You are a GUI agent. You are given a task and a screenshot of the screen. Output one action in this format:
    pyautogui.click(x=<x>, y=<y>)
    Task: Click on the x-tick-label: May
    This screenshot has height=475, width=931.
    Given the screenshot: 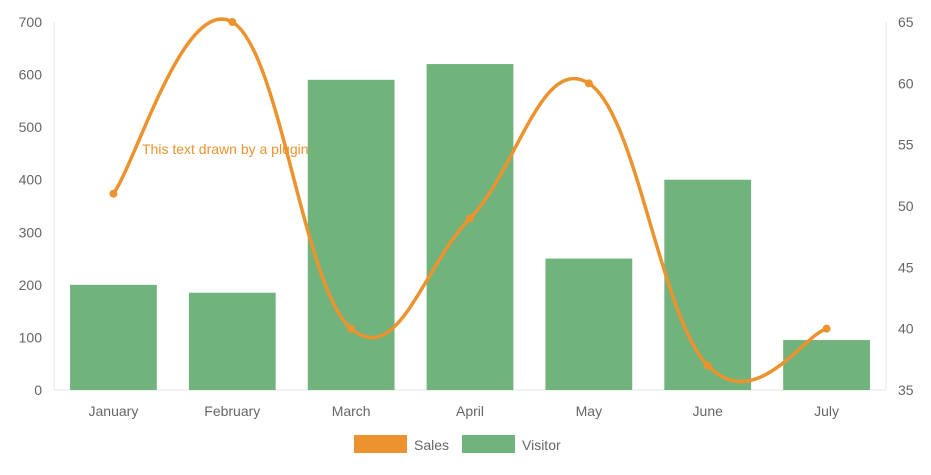 What is the action you would take?
    pyautogui.click(x=589, y=411)
    